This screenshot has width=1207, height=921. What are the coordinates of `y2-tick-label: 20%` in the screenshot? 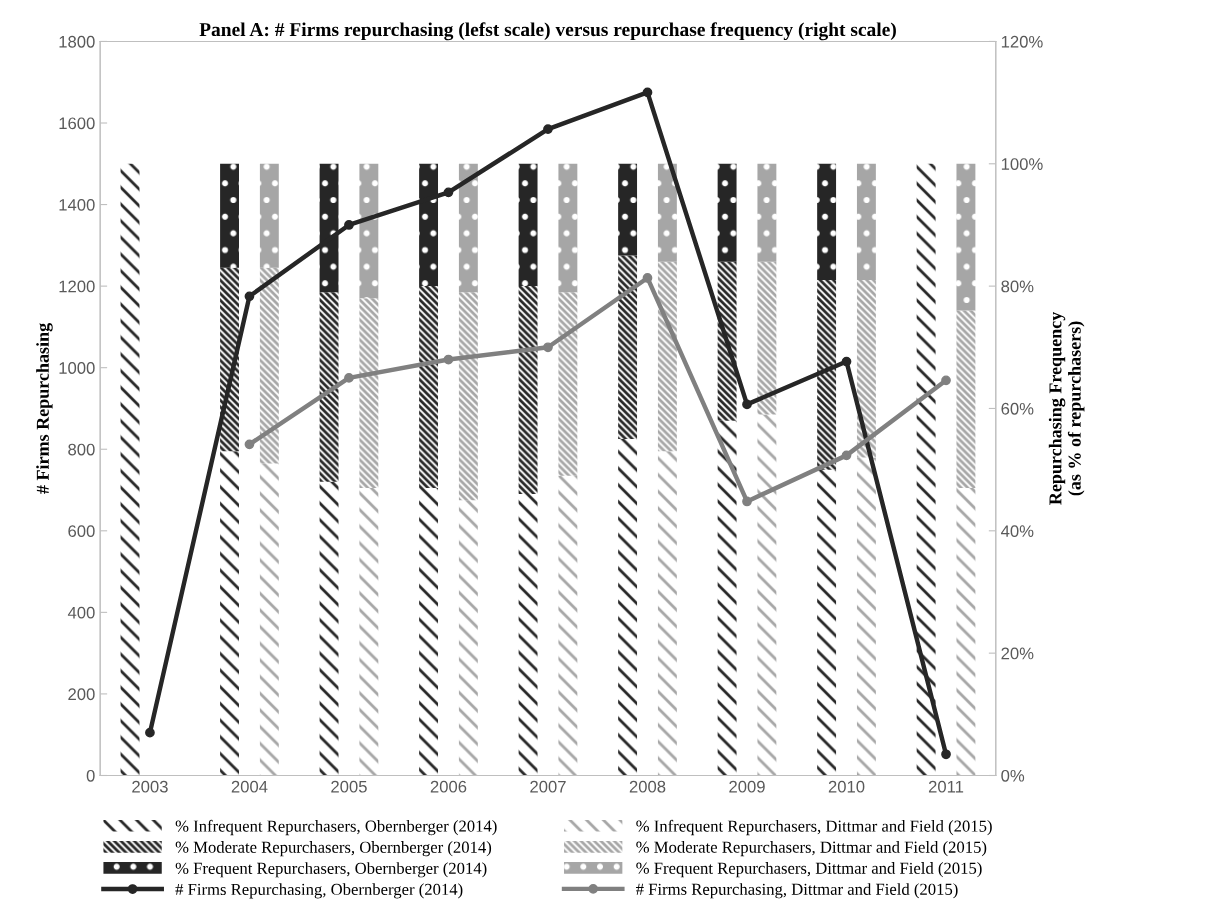 It's located at (1017, 653).